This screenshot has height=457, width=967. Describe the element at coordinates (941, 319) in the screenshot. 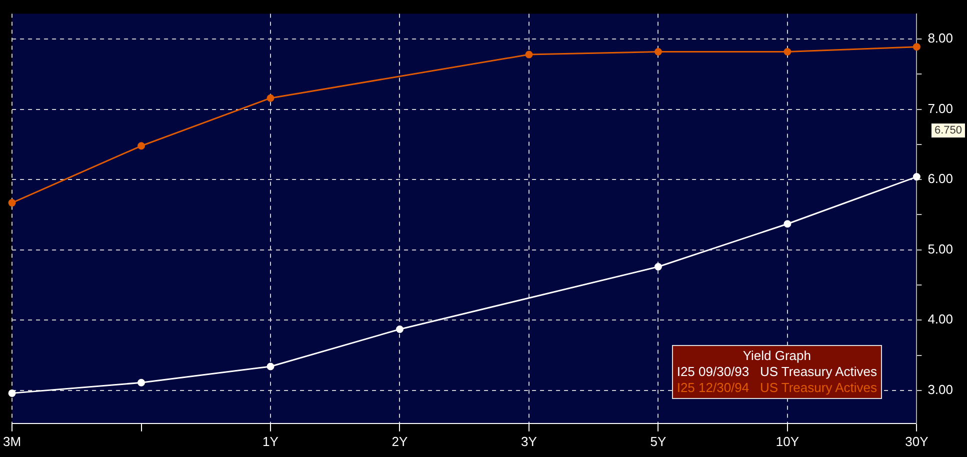

I see `y-tick-label: 4.00` at that location.